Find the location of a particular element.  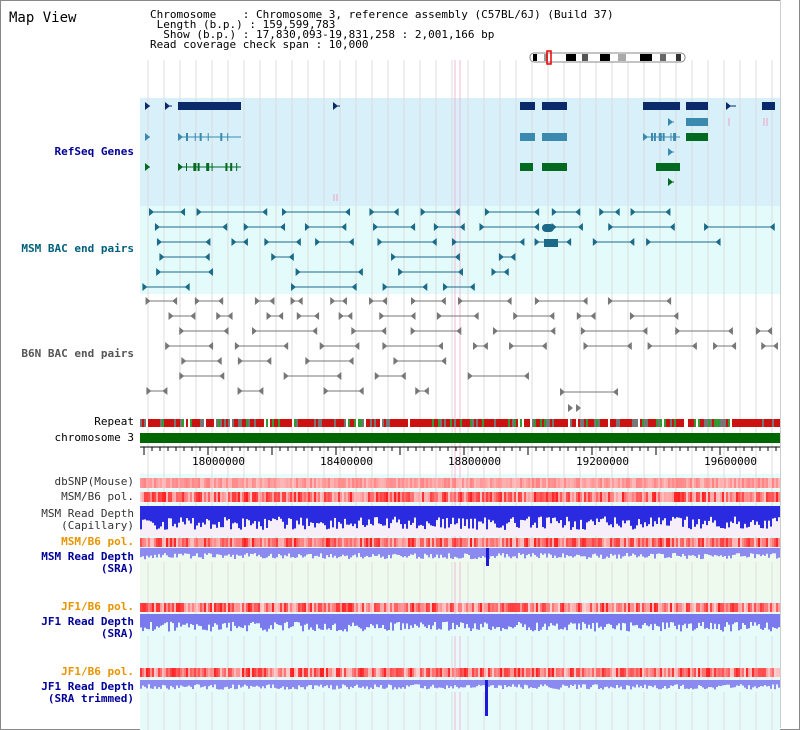

vertical-scrollbar is located at coordinates (789, 364).